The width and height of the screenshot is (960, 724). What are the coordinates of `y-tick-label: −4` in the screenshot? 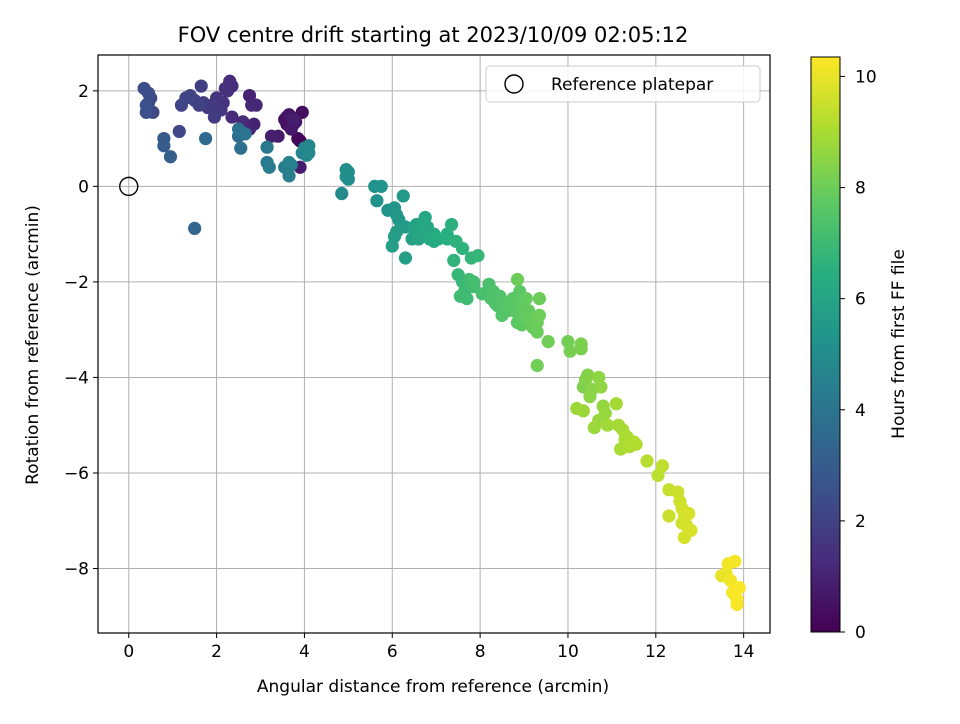 It's located at (76, 378).